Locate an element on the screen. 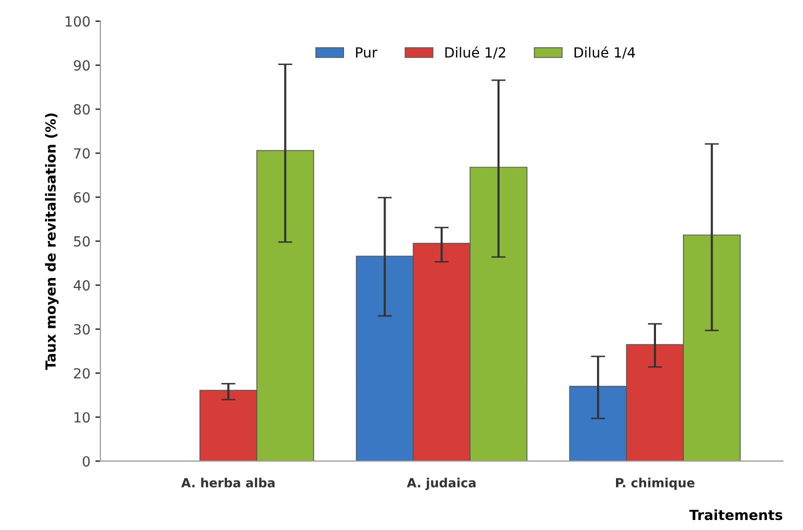 The width and height of the screenshot is (803, 530). y-tick-label: 0 is located at coordinates (86, 461).